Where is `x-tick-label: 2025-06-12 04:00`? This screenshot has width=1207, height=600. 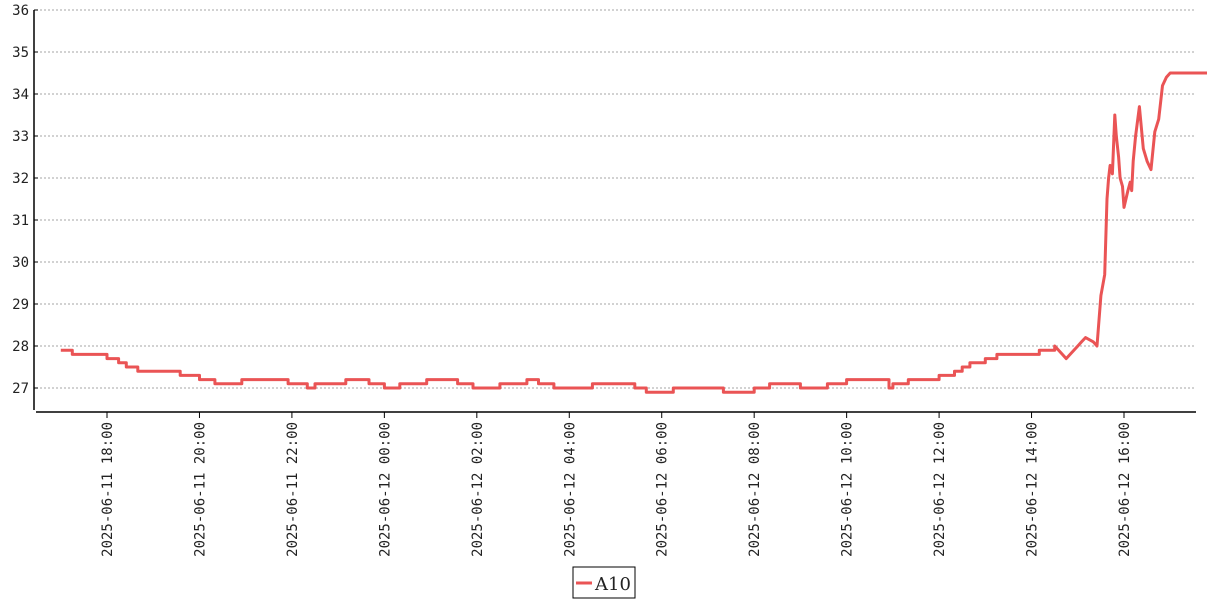 x-tick-label: 2025-06-12 04:00 is located at coordinates (570, 489).